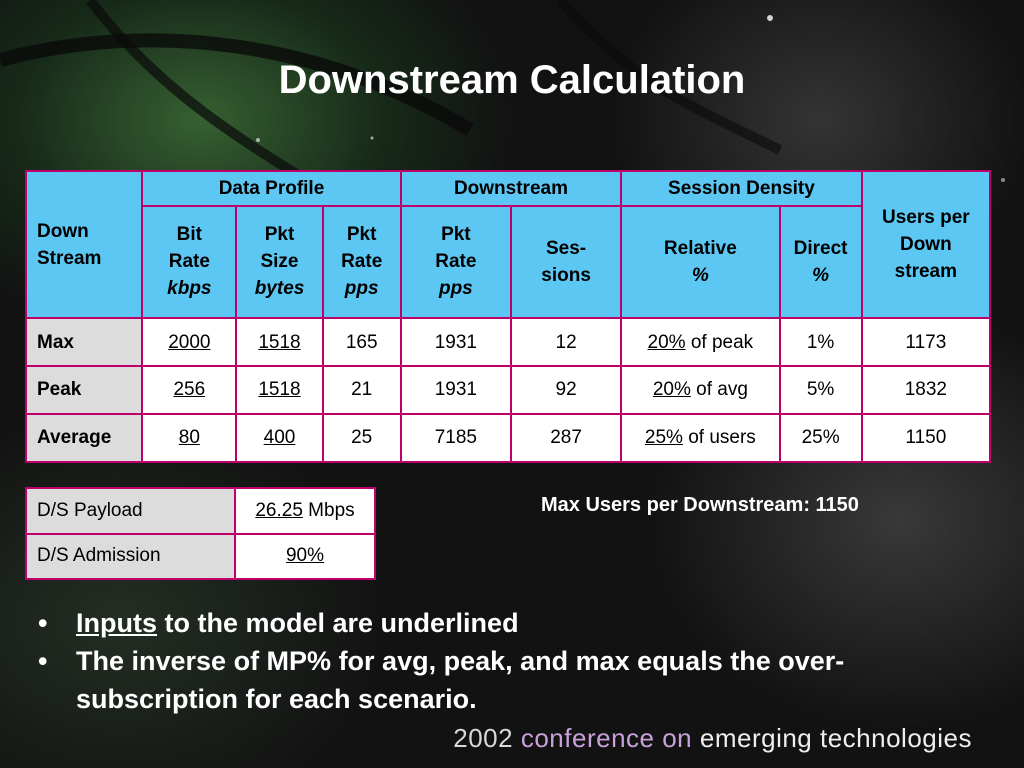 The width and height of the screenshot is (1024, 768). What do you see at coordinates (700, 342) in the screenshot?
I see `relative-cell: 20% of peak` at bounding box center [700, 342].